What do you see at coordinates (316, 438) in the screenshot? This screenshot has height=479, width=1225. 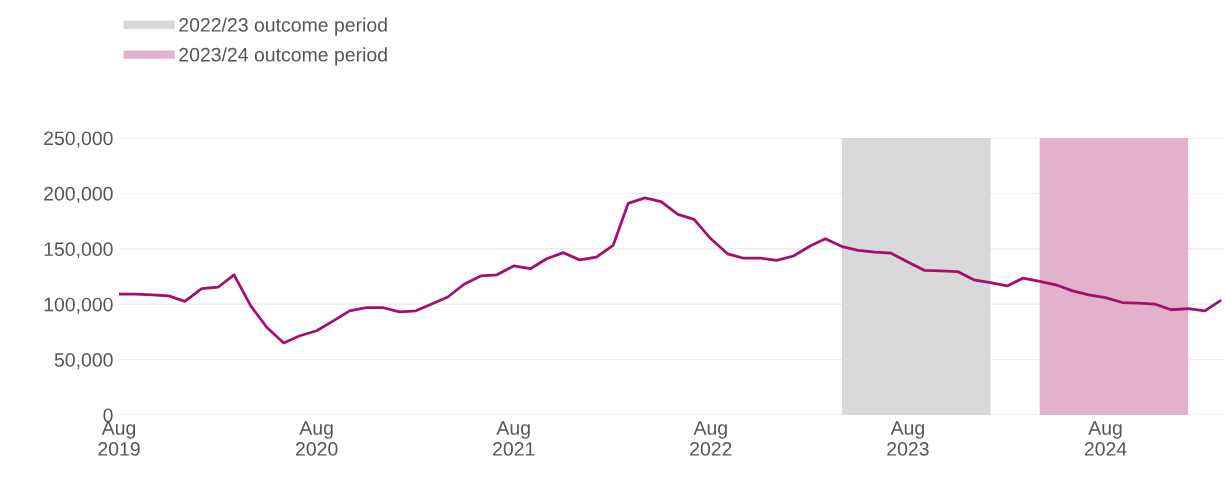 I see `x-tick-label: Aug 2020` at bounding box center [316, 438].